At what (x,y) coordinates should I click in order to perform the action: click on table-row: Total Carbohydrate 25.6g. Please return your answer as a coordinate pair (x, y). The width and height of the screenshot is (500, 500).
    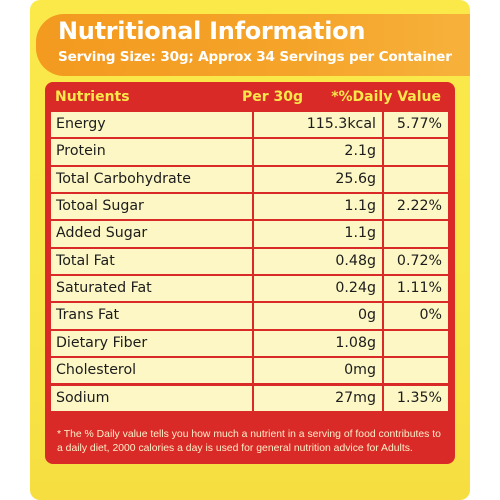
    Looking at the image, I should click on (249, 179).